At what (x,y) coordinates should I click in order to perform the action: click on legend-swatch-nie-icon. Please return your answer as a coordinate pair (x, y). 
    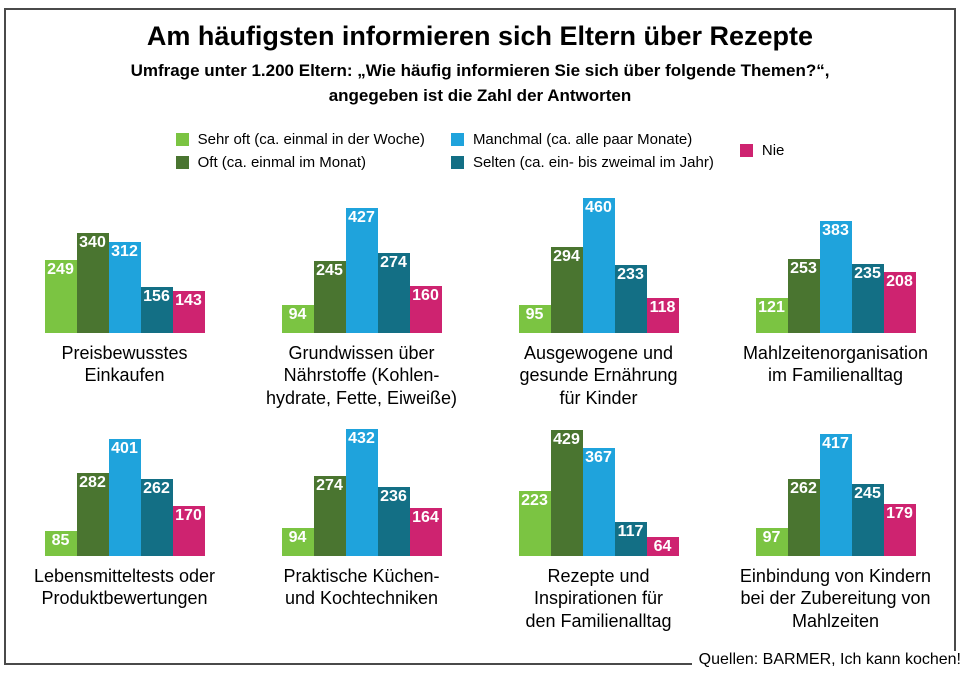
    Looking at the image, I should click on (746, 151).